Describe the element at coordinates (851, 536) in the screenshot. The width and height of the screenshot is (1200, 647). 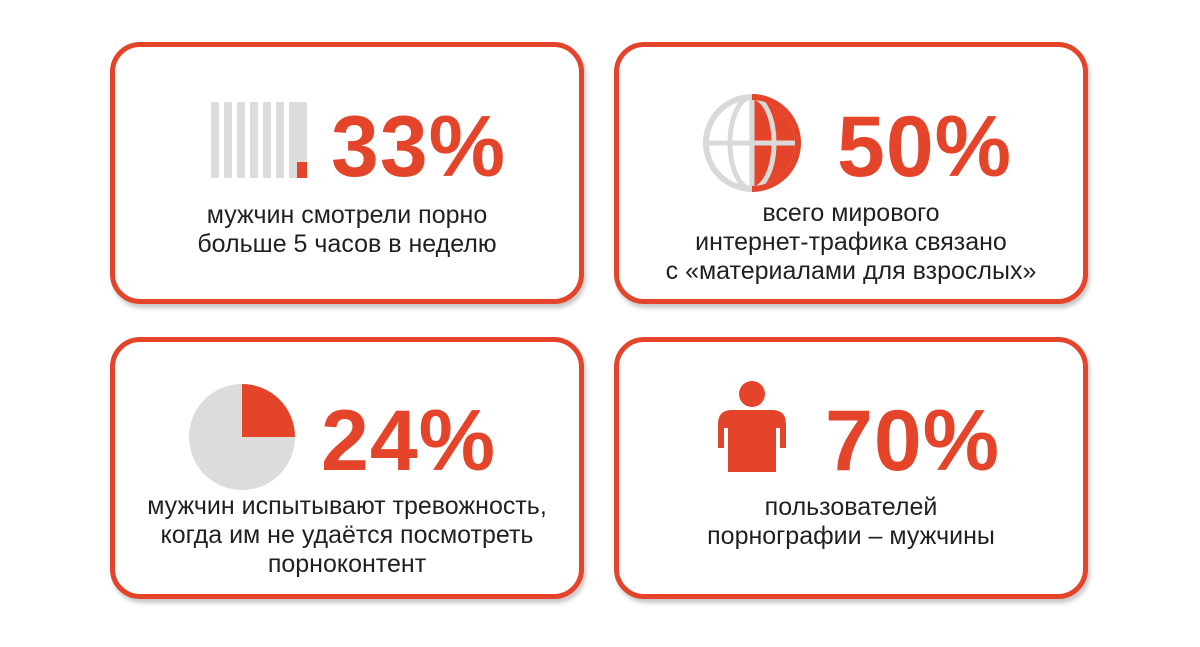
I see `stat-description-line: порнографии – мужчины` at that location.